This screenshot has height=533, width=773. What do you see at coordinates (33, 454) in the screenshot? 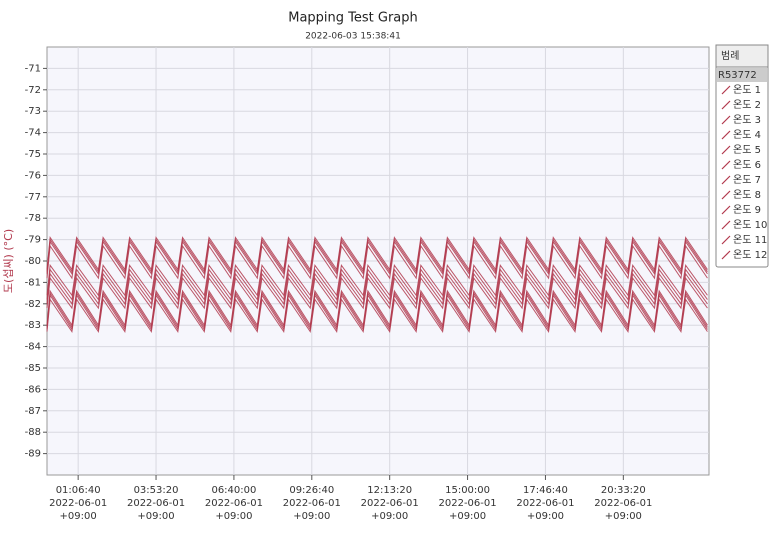
I see `y-tick-label: -89` at bounding box center [33, 454].